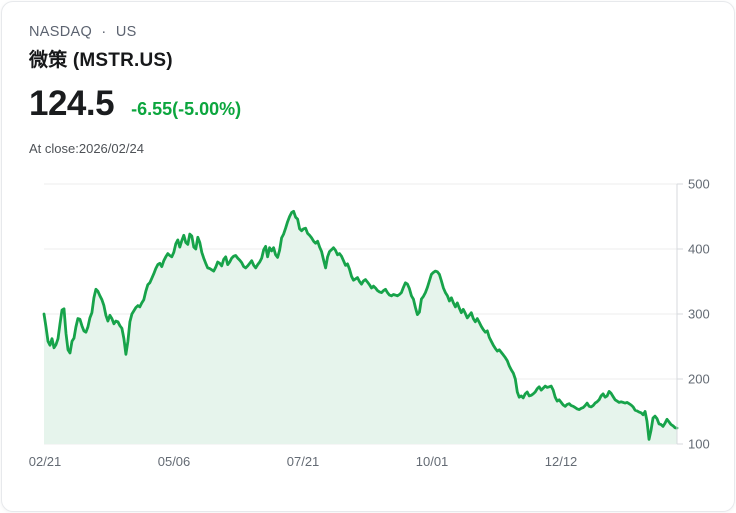 This screenshot has width=736, height=513. Describe the element at coordinates (101, 60) in the screenshot. I see `stock-name: 微策 (MSTR.US)` at that location.